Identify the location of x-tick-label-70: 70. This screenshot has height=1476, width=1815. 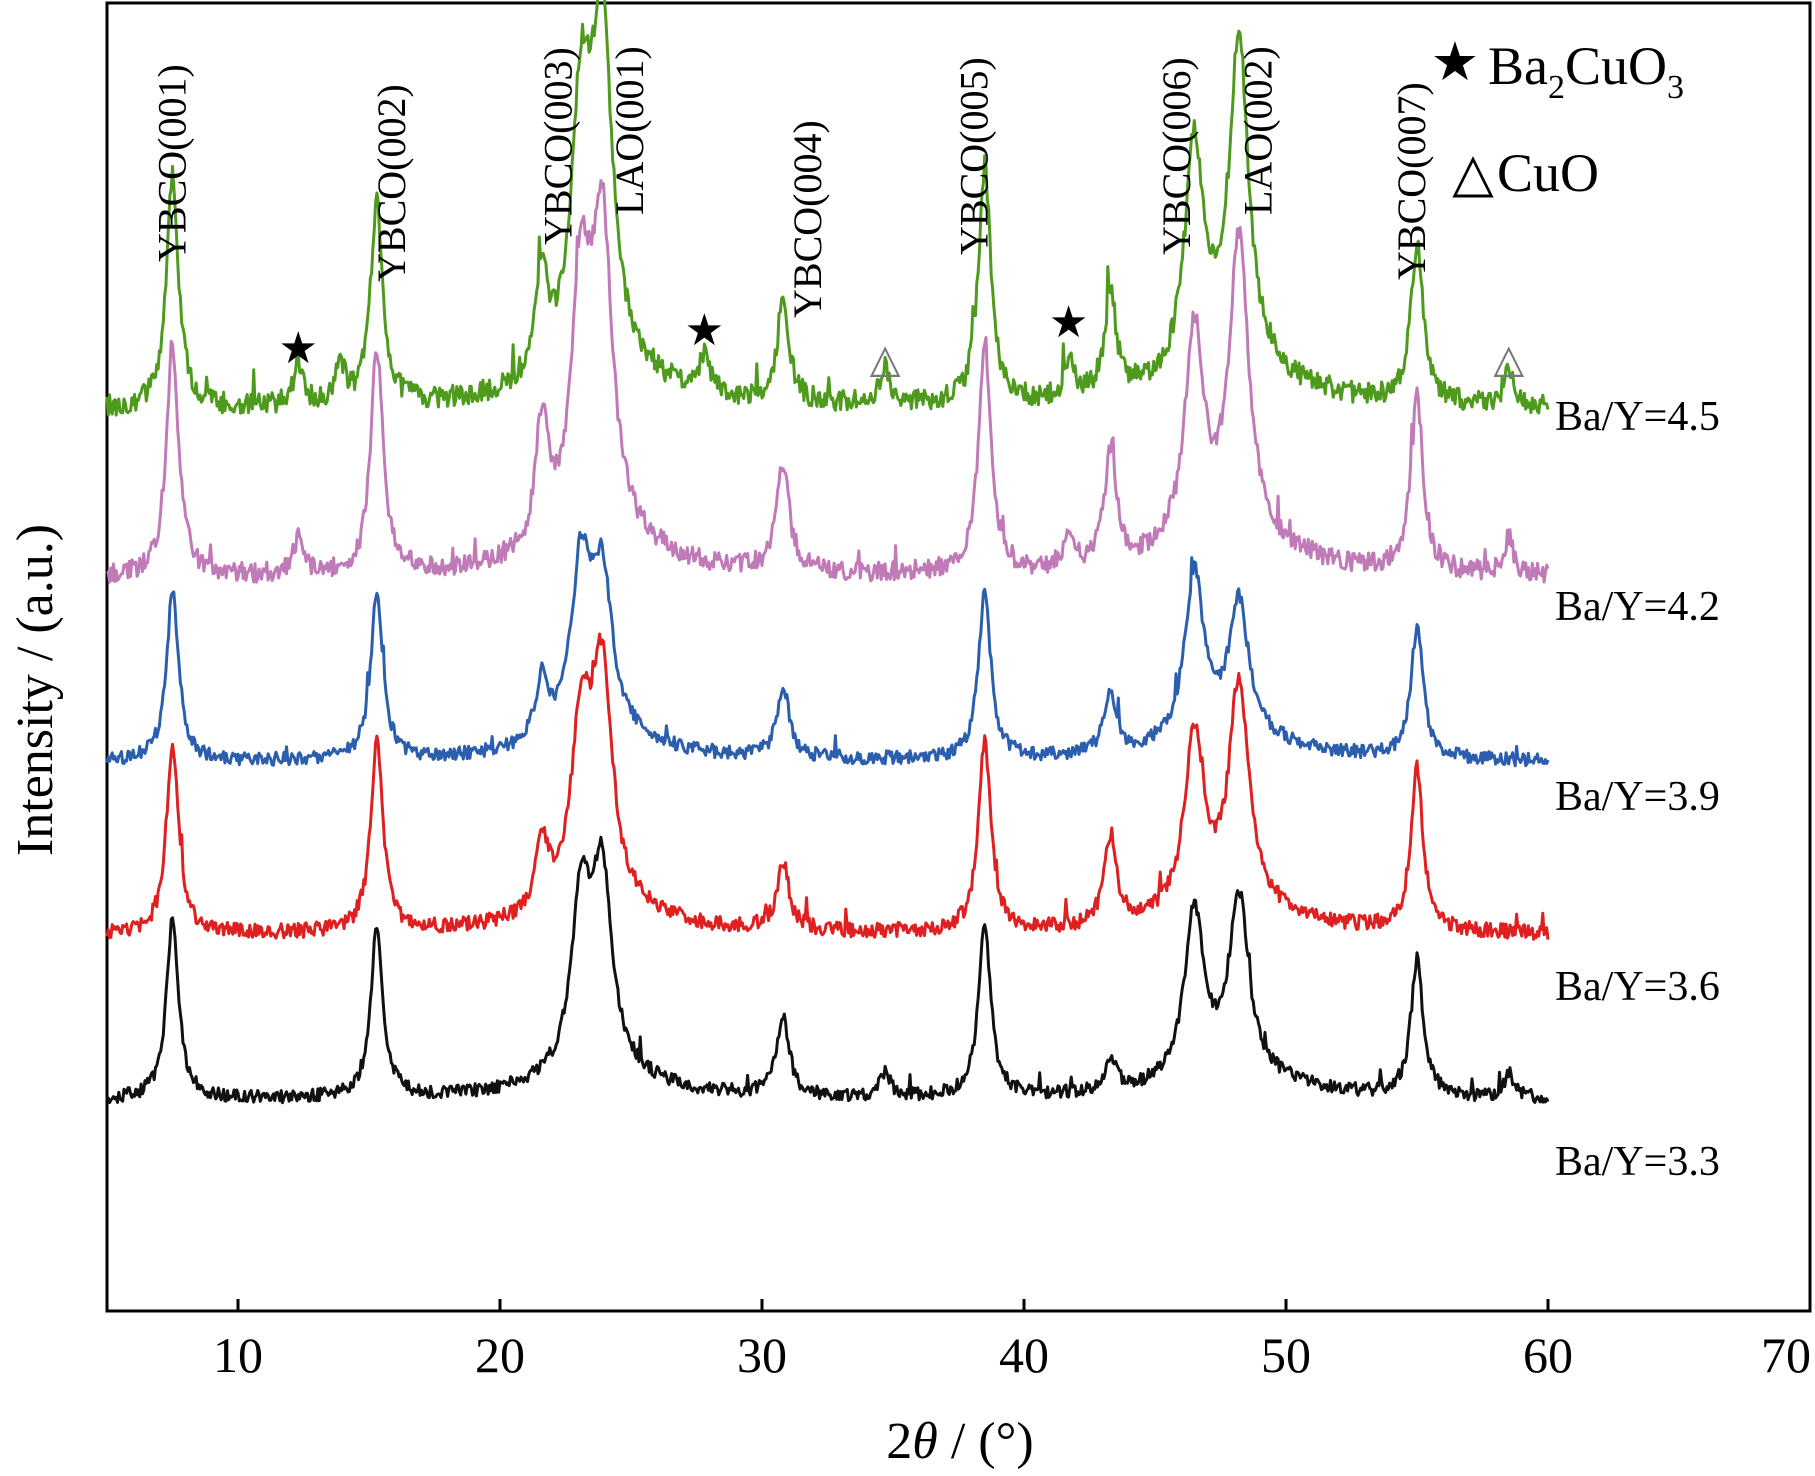
(1786, 1355).